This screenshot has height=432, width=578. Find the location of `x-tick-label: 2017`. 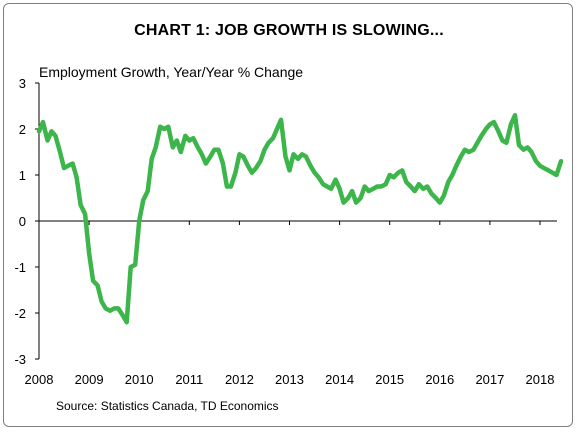

x-tick-label: 2017 is located at coordinates (489, 379).